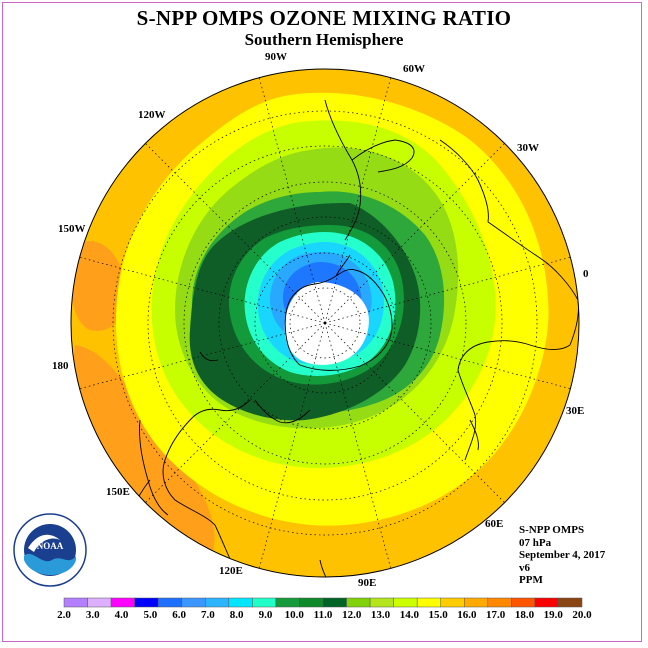 This screenshot has width=648, height=648. I want to click on colorbar-label: 12.0, so click(352, 615).